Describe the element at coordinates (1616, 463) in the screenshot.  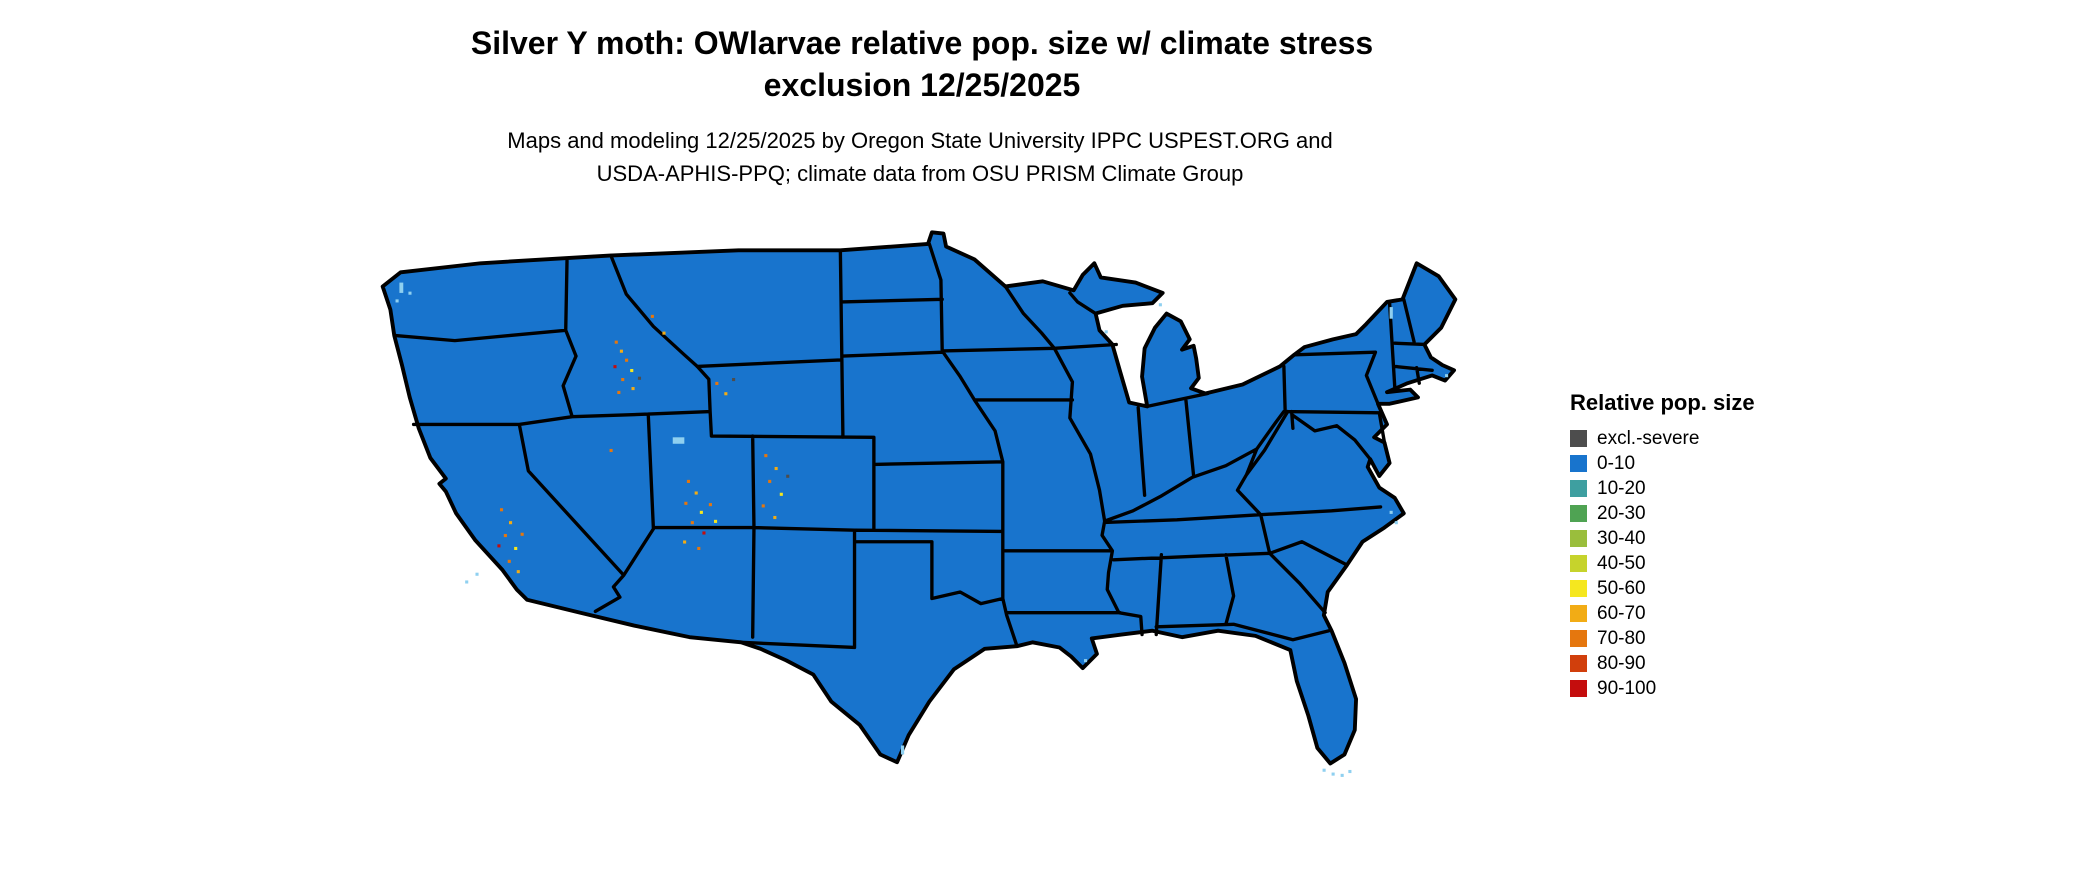
I see `legend-label: 0-10` at that location.